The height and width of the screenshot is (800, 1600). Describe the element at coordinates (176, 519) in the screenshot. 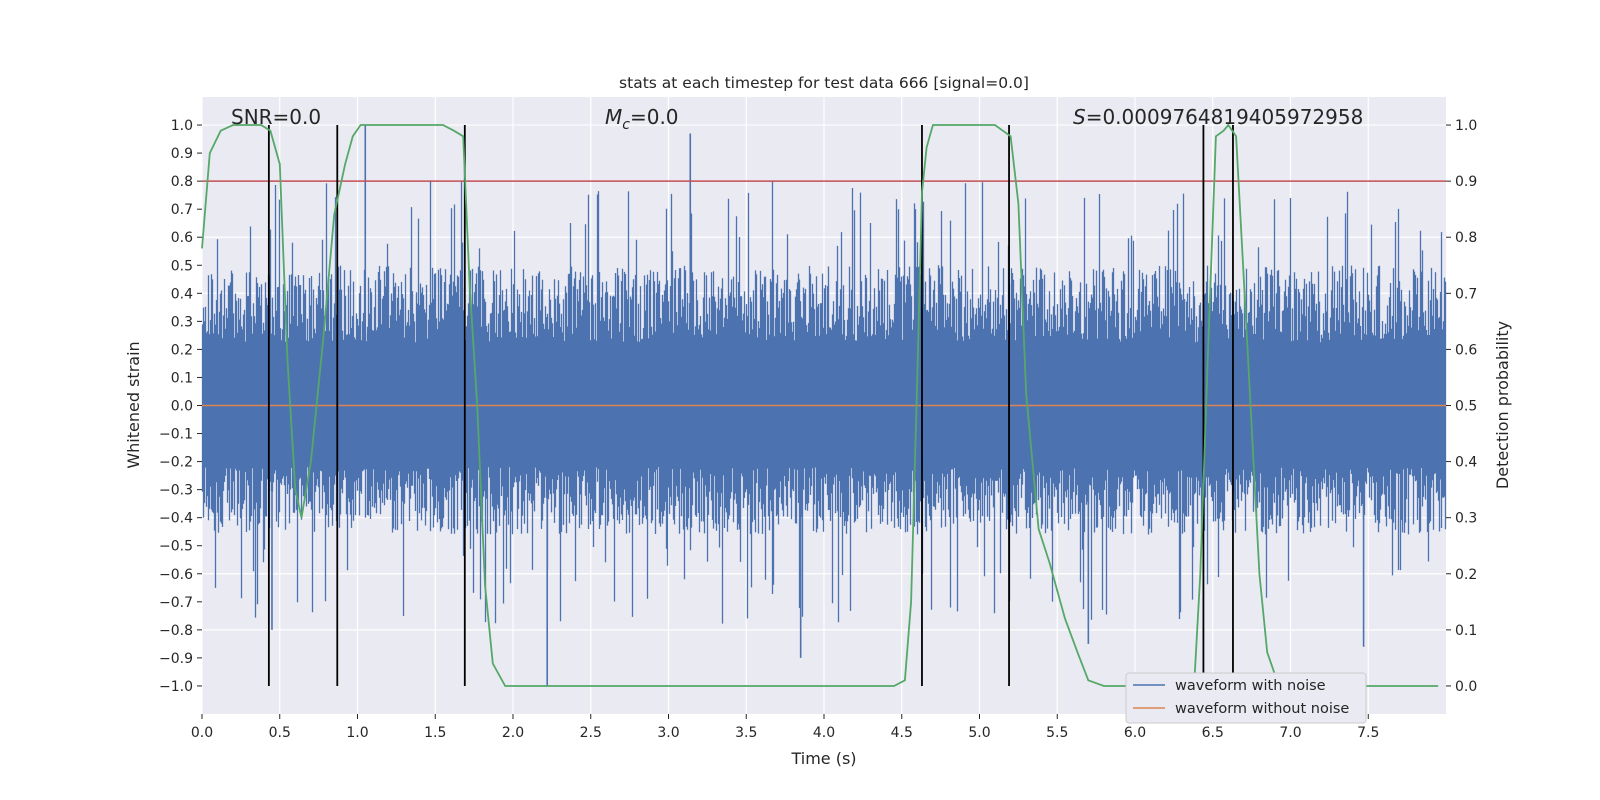

I see `y-left-tick-label: −0.4` at that location.